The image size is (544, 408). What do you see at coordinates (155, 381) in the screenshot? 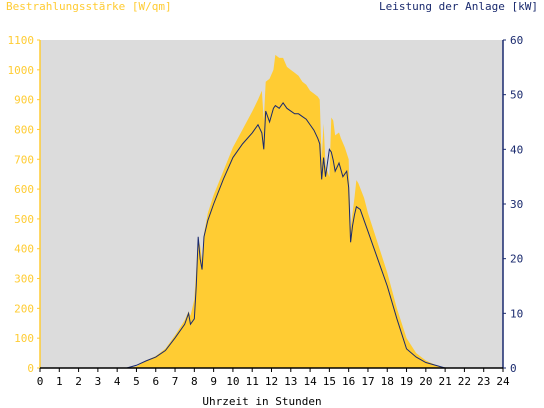
I see `x-tick-label: 6` at bounding box center [155, 381].